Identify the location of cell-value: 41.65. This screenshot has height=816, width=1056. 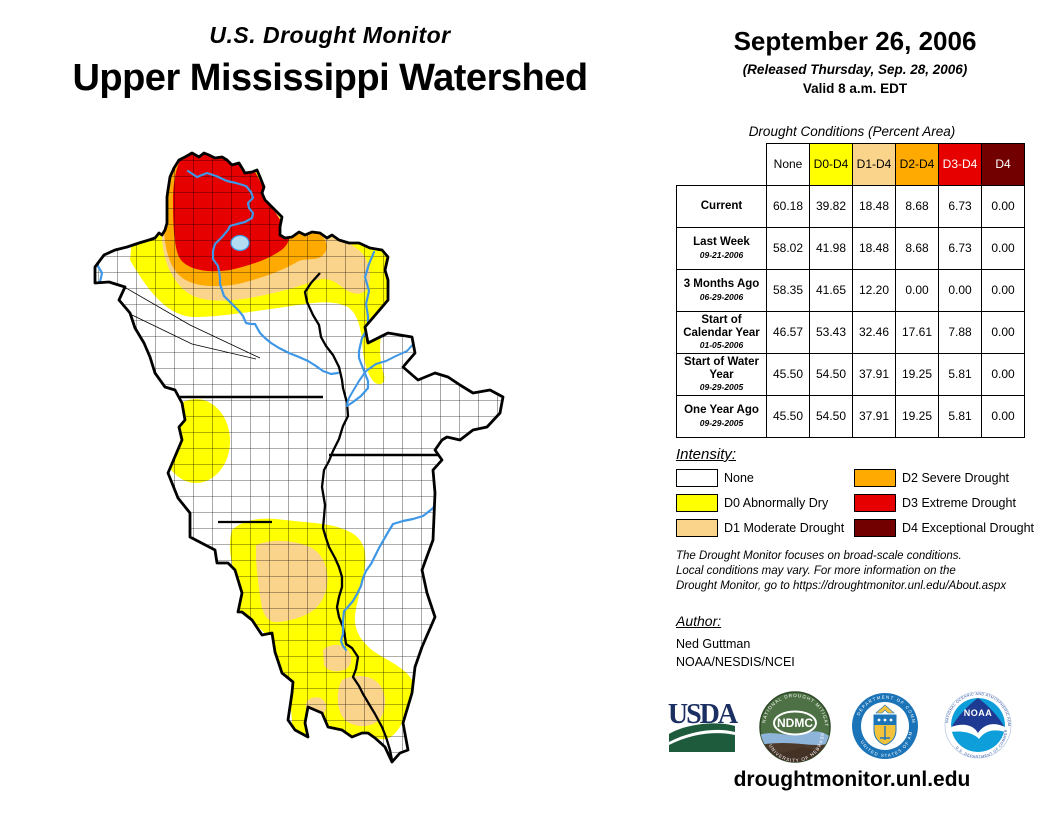
(831, 290).